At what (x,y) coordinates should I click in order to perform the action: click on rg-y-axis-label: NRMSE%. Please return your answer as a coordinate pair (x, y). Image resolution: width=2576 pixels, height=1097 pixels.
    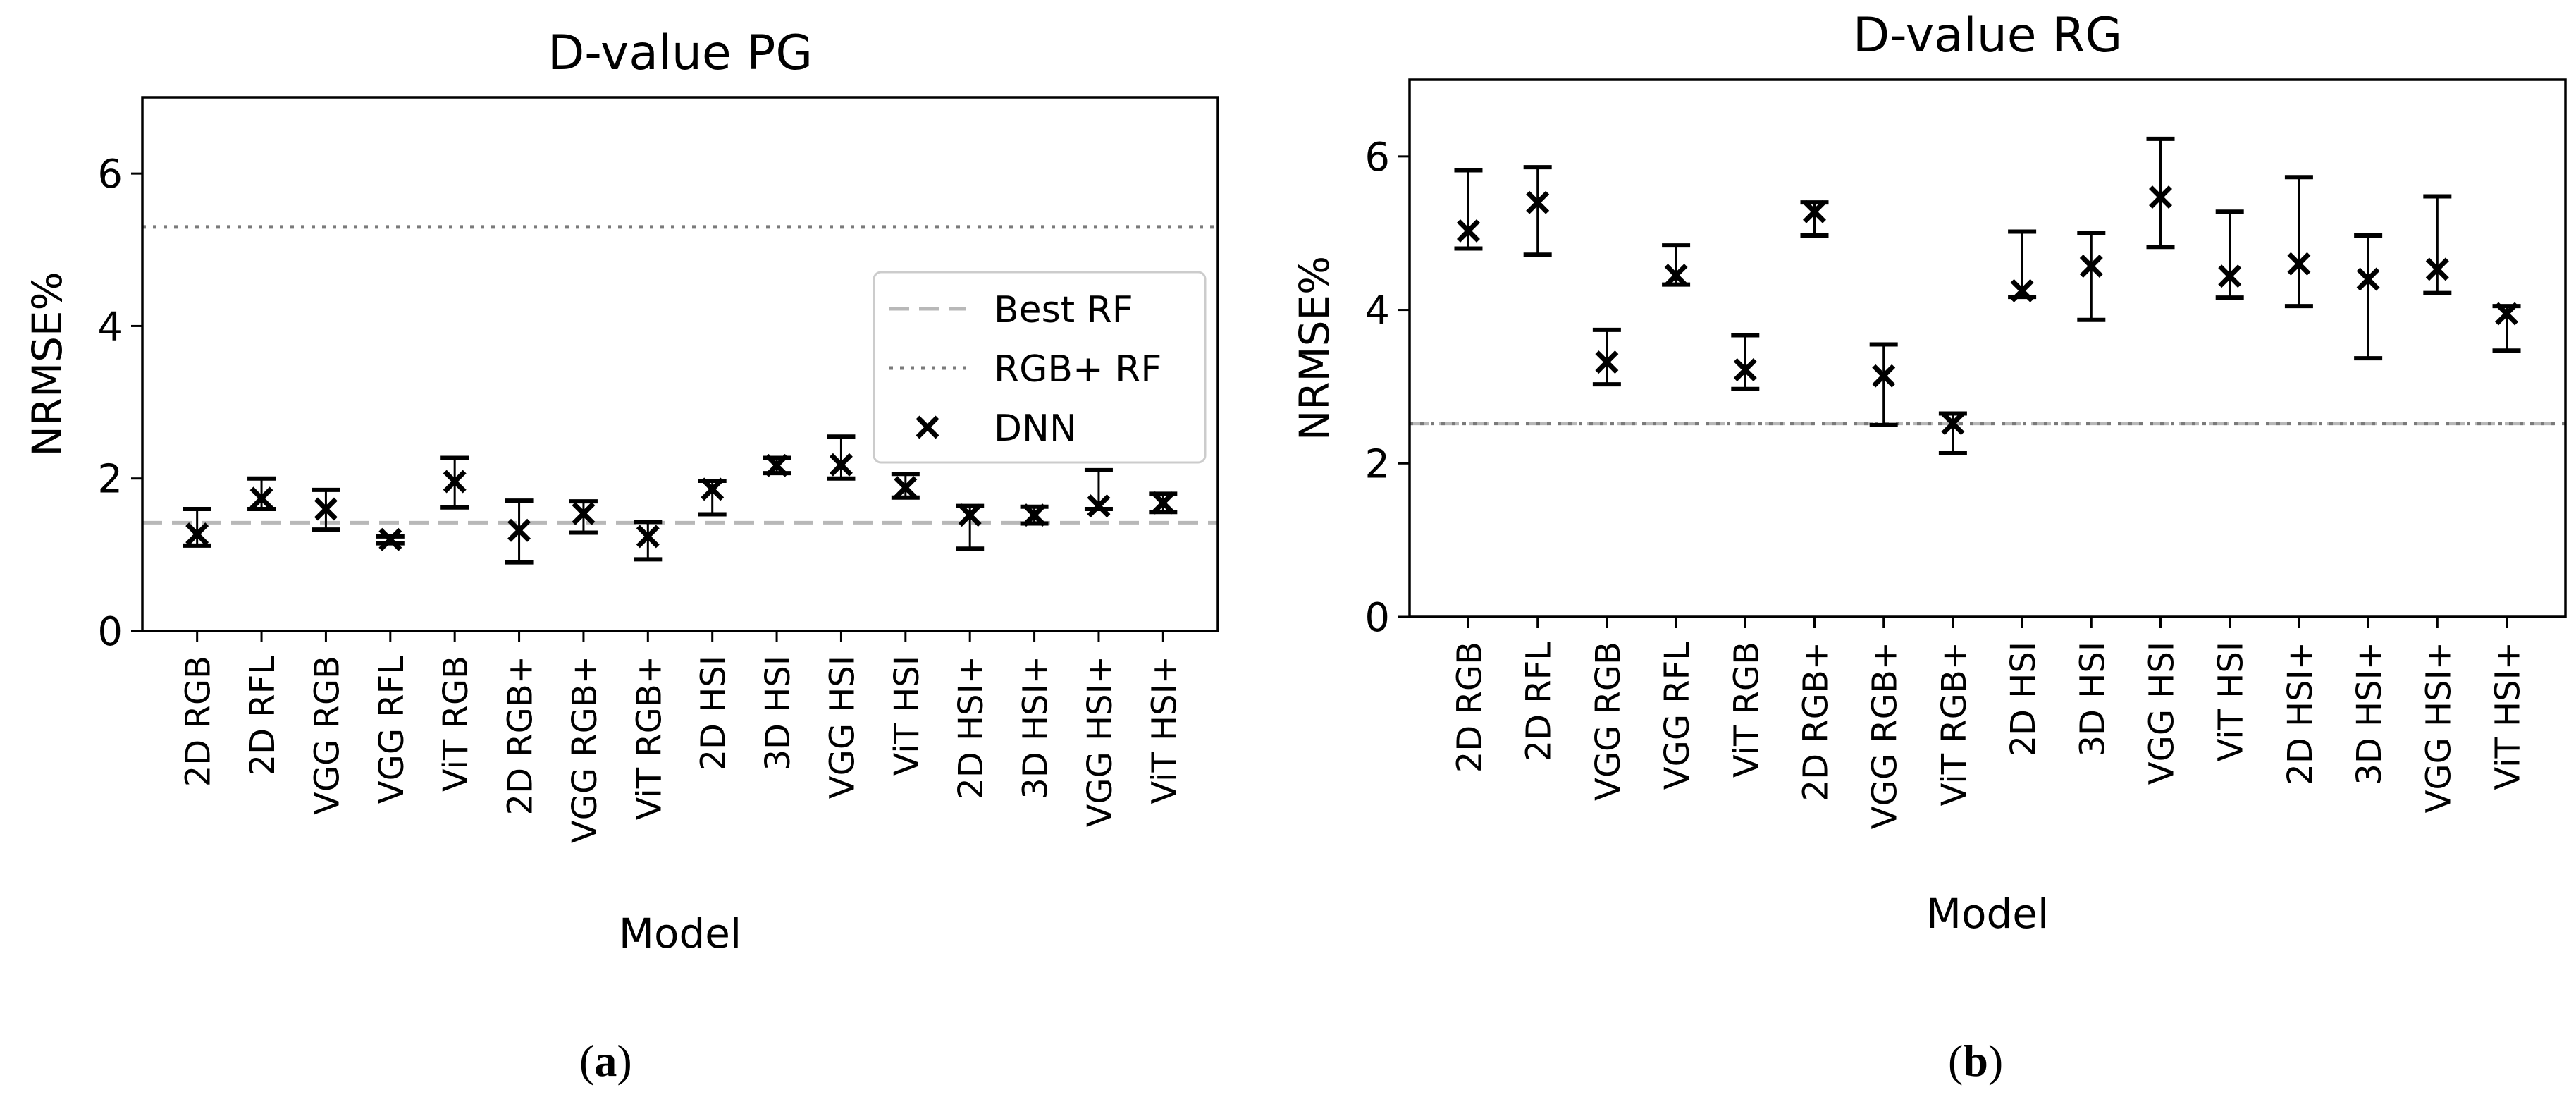
    Looking at the image, I should click on (1314, 348).